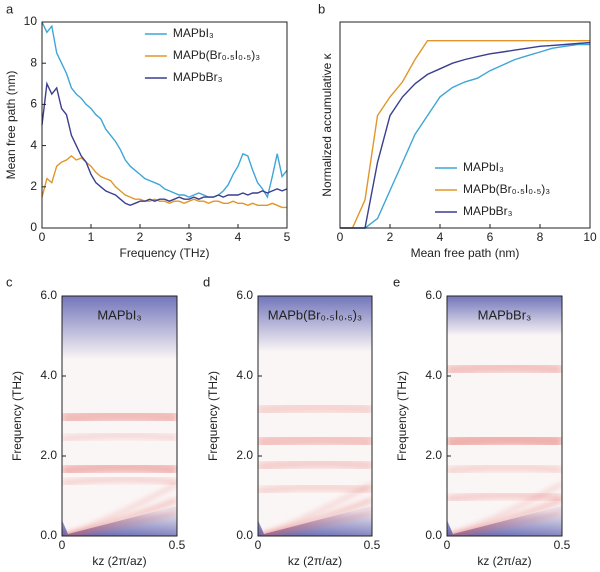 This screenshot has width=600, height=572. What do you see at coordinates (321, 8) in the screenshot?
I see `panel-label: b` at bounding box center [321, 8].